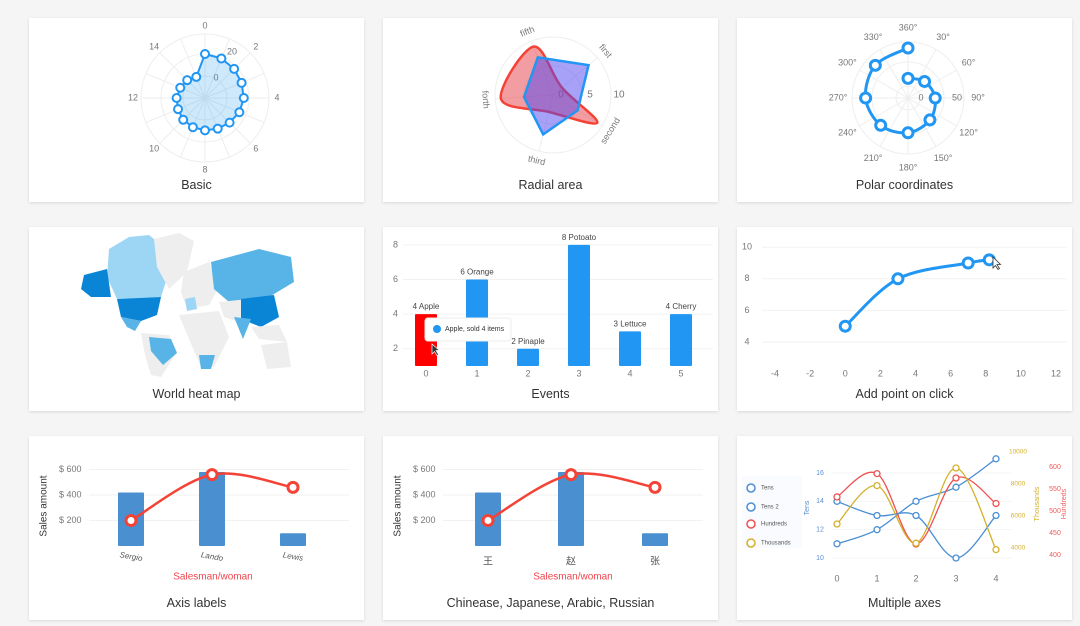  I want to click on thousands-tick-label: 8000, so click(1018, 484).